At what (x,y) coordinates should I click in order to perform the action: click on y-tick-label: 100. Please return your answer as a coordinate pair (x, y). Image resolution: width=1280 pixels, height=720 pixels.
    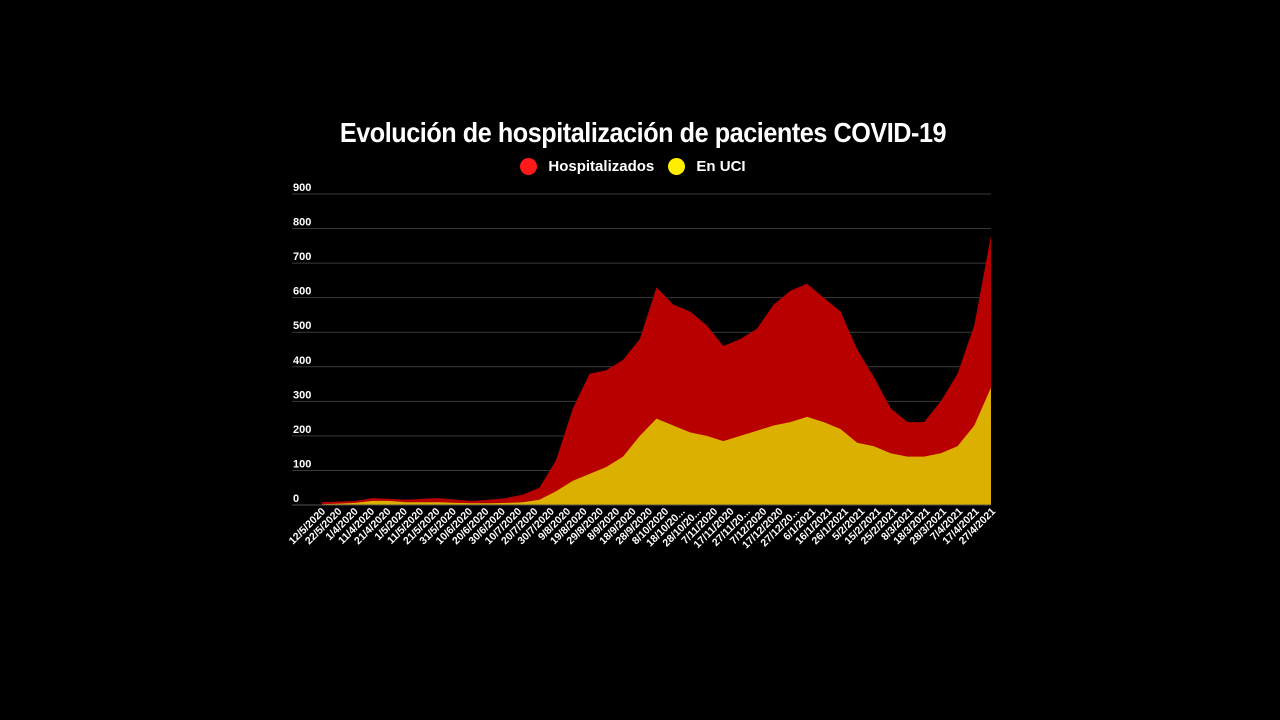
    Looking at the image, I should click on (302, 464).